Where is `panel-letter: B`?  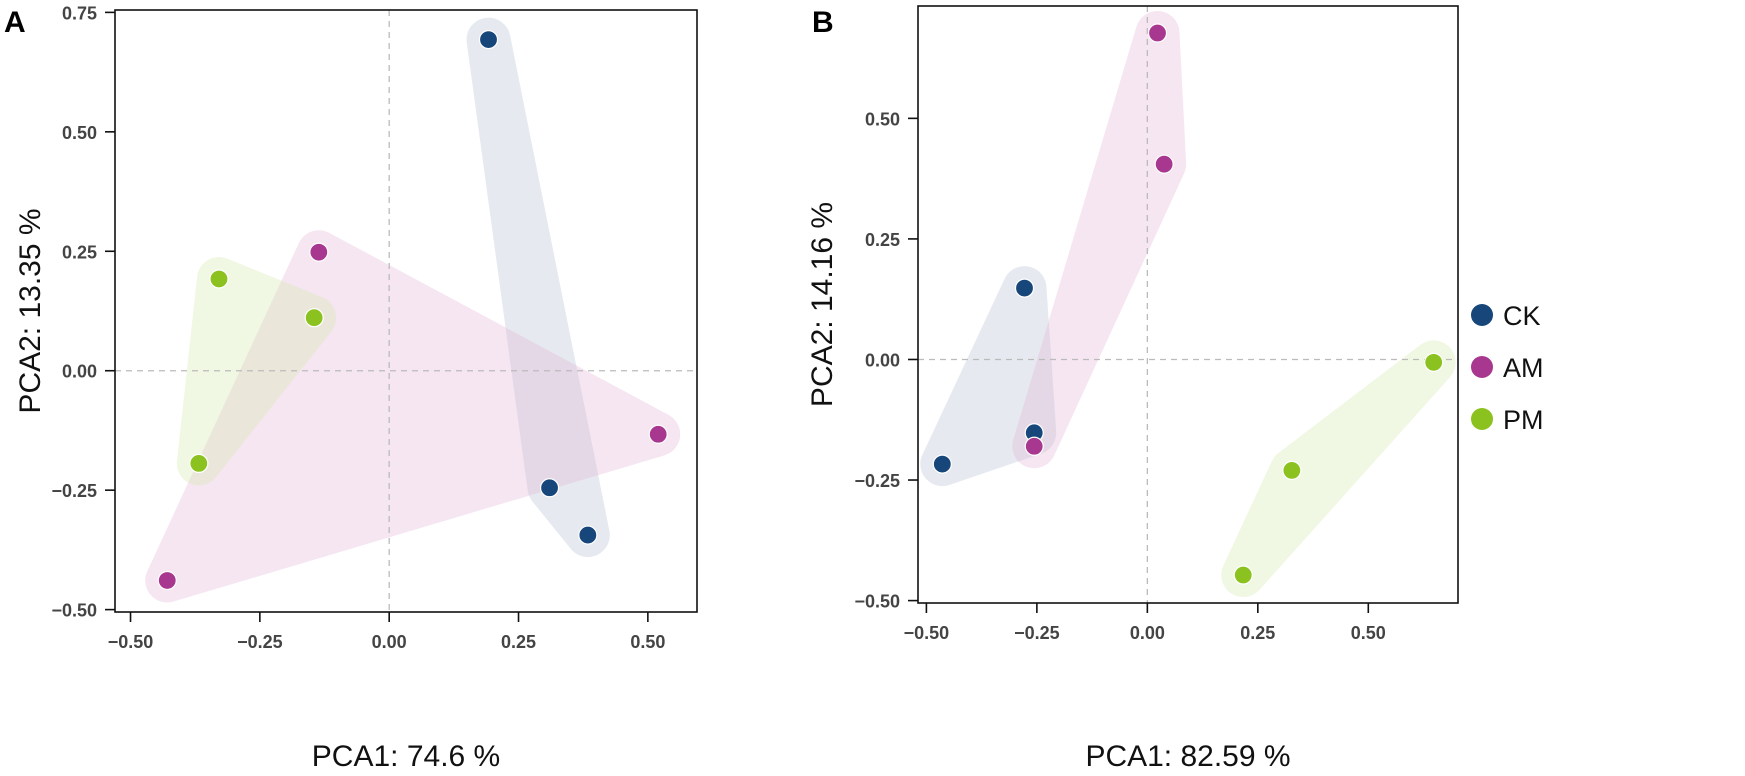
panel-letter: B is located at coordinates (823, 22).